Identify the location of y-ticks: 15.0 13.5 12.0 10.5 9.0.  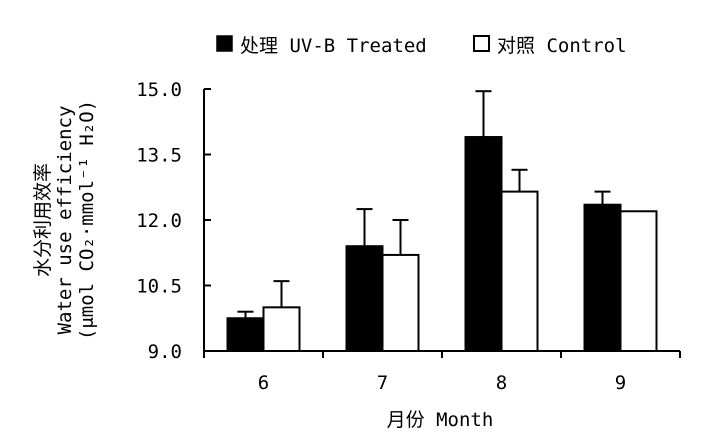
(173, 221).